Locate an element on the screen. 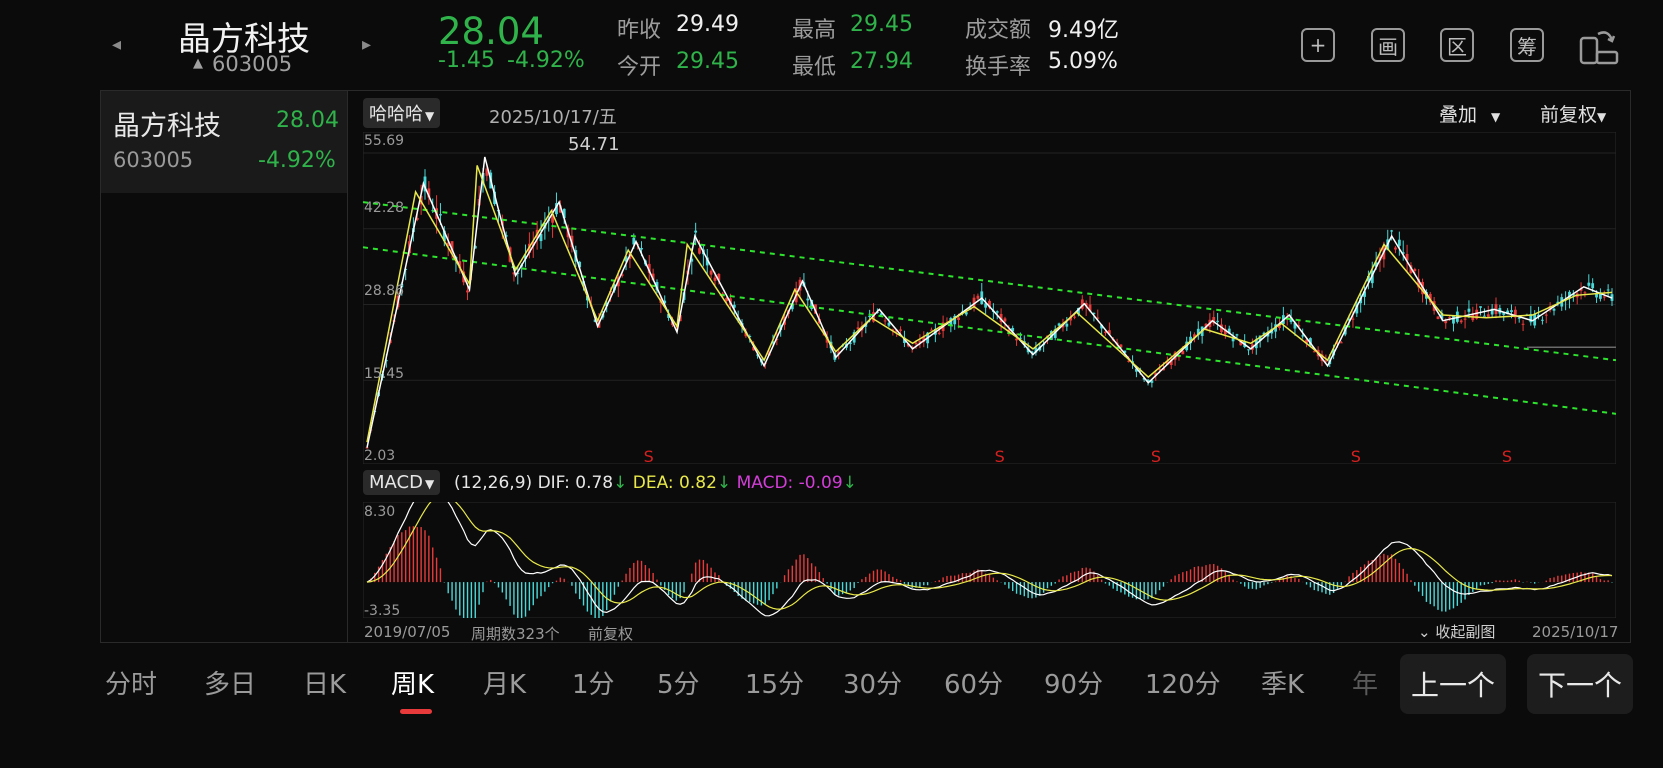 The width and height of the screenshot is (1663, 768). adjust-label: 前复权 is located at coordinates (1569, 115).